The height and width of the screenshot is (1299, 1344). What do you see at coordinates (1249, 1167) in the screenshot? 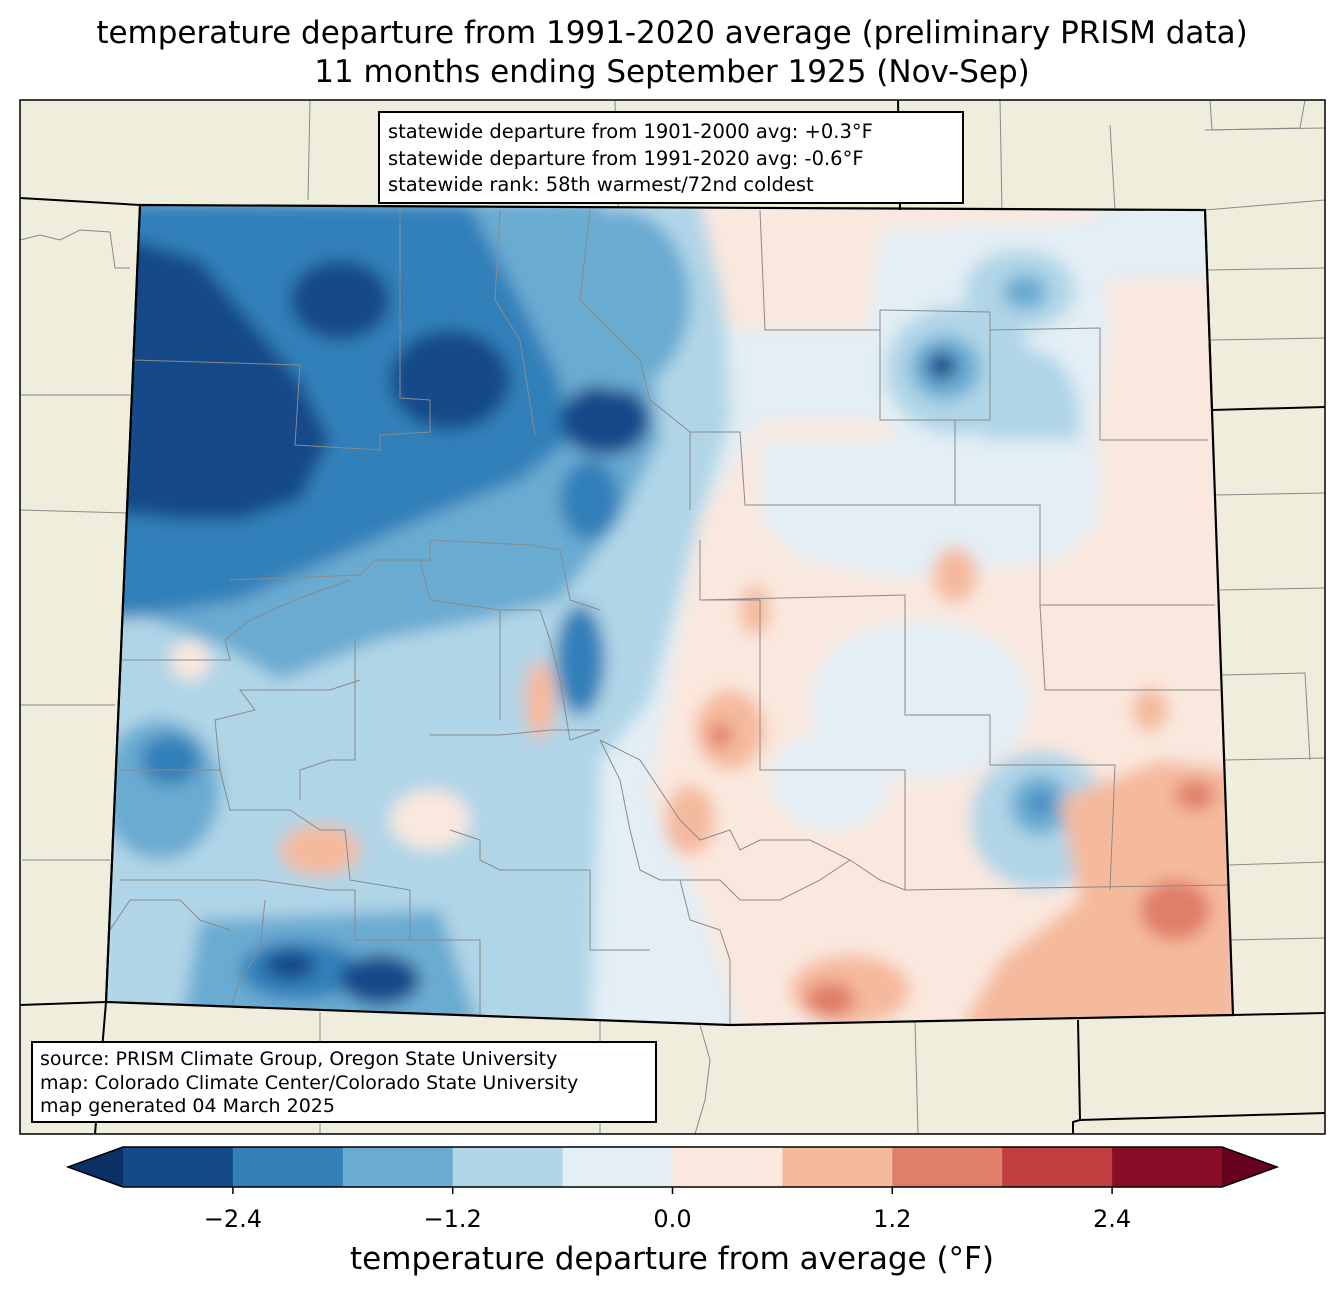
I see `colorbar-over-arrow` at bounding box center [1249, 1167].